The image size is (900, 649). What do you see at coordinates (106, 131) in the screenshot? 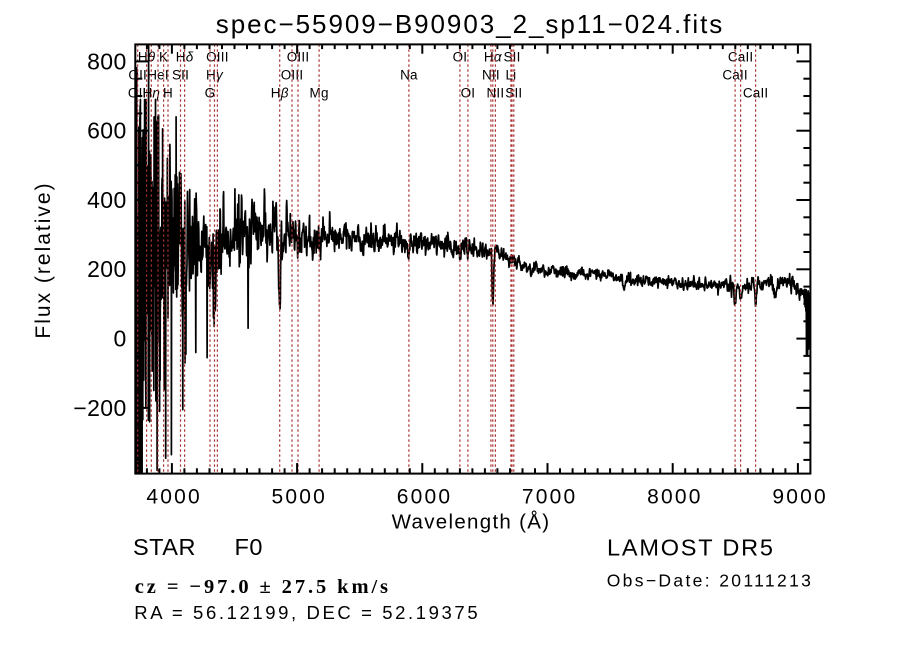
I see `svg-text: 600` at bounding box center [106, 131].